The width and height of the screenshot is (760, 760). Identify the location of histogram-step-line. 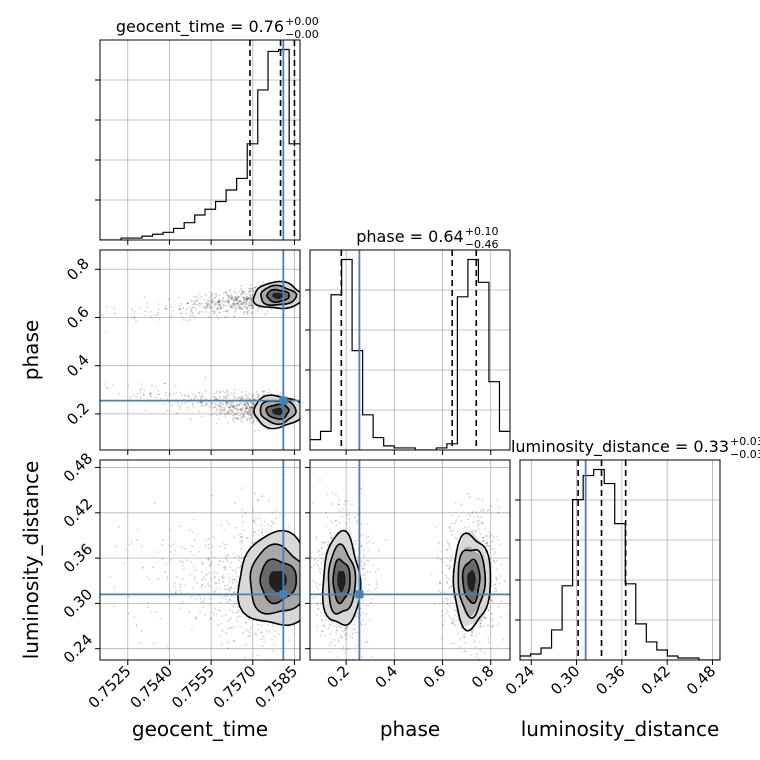
(620, 564).